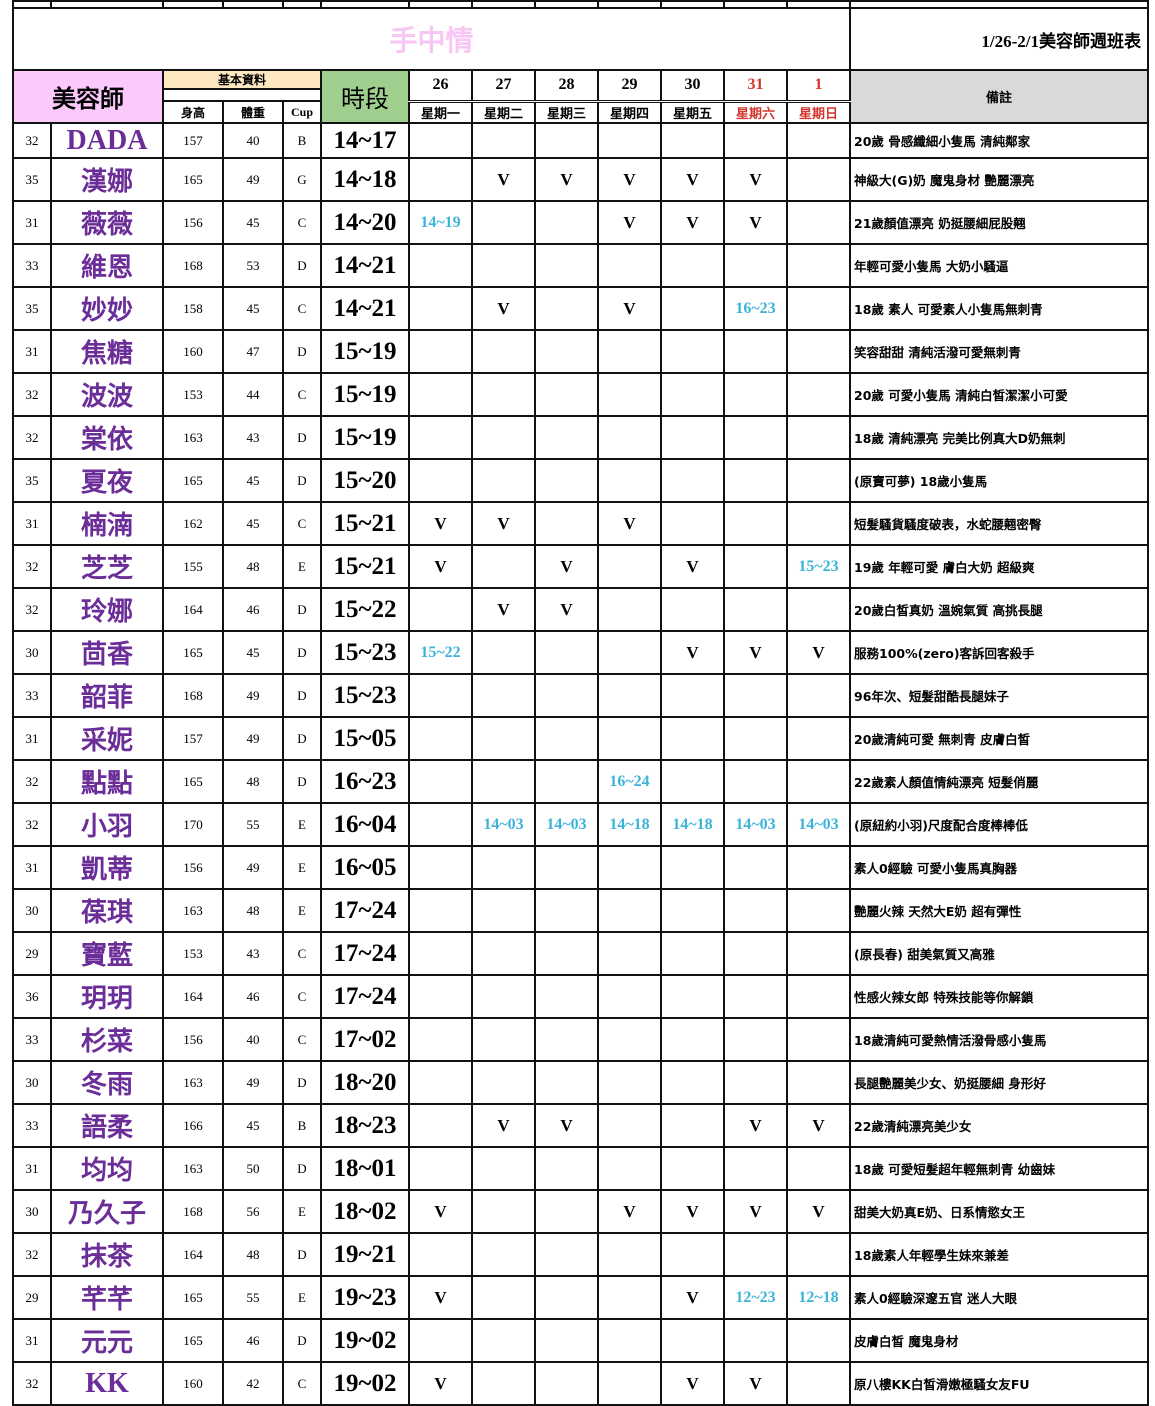 The height and width of the screenshot is (1406, 1155). What do you see at coordinates (999, 738) in the screenshot?
I see `note-cell: 20歲清純可愛 無刺青 皮膚白皙` at bounding box center [999, 738].